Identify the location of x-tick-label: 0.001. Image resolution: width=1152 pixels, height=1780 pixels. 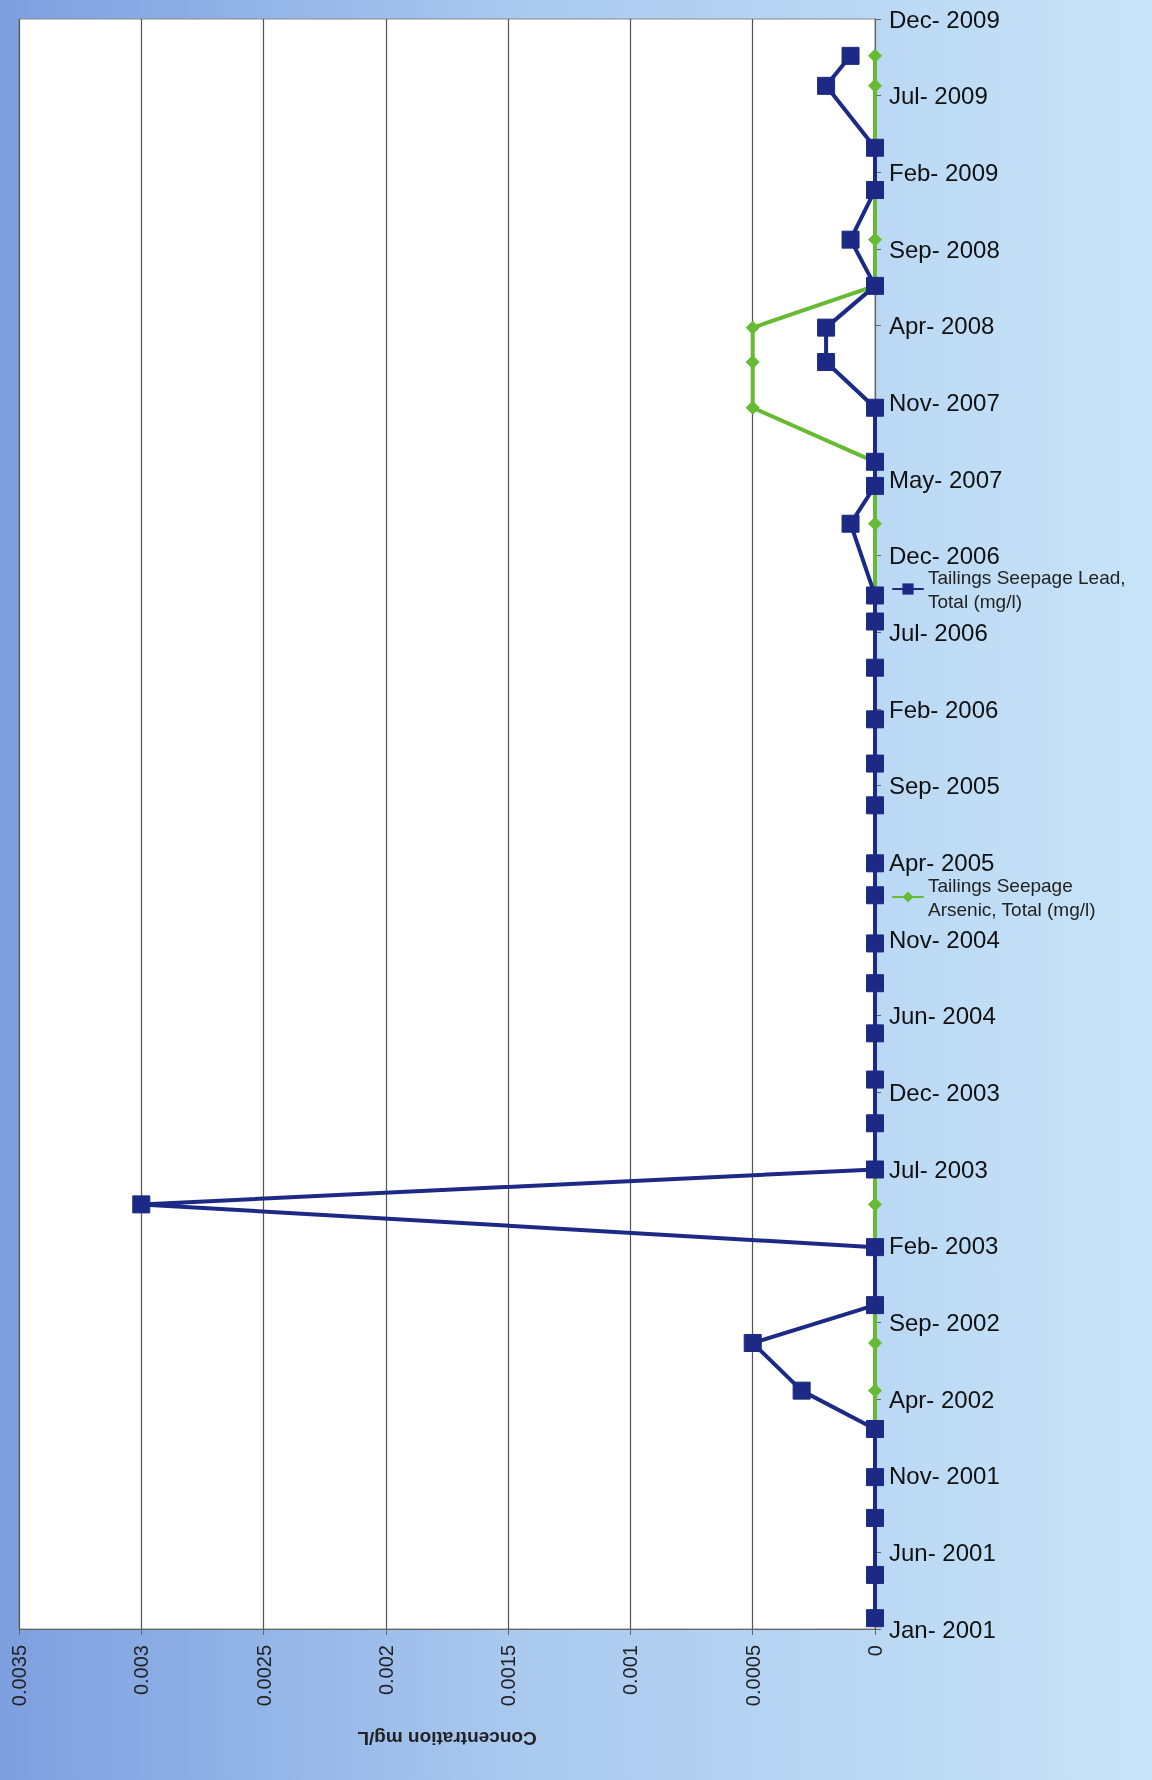
(630, 1670).